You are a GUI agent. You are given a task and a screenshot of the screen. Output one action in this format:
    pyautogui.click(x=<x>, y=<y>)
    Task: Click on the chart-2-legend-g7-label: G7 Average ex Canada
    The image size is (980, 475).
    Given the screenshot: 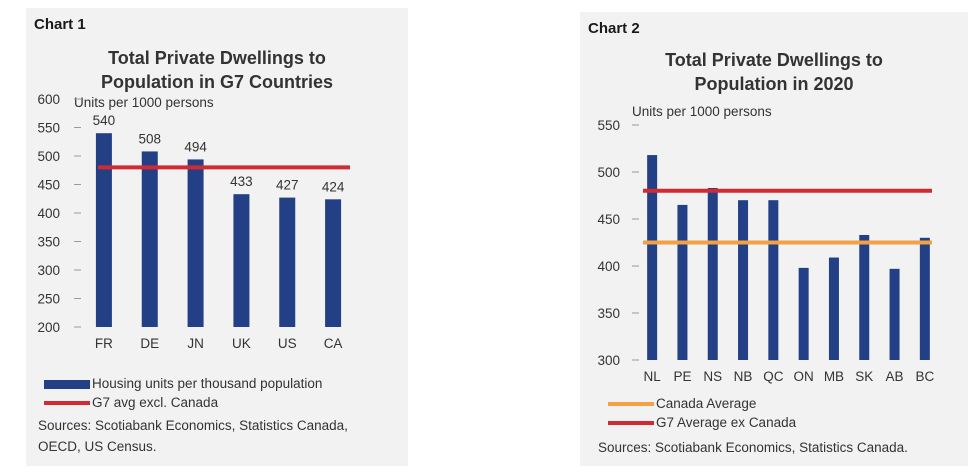 What is the action you would take?
    pyautogui.click(x=726, y=422)
    